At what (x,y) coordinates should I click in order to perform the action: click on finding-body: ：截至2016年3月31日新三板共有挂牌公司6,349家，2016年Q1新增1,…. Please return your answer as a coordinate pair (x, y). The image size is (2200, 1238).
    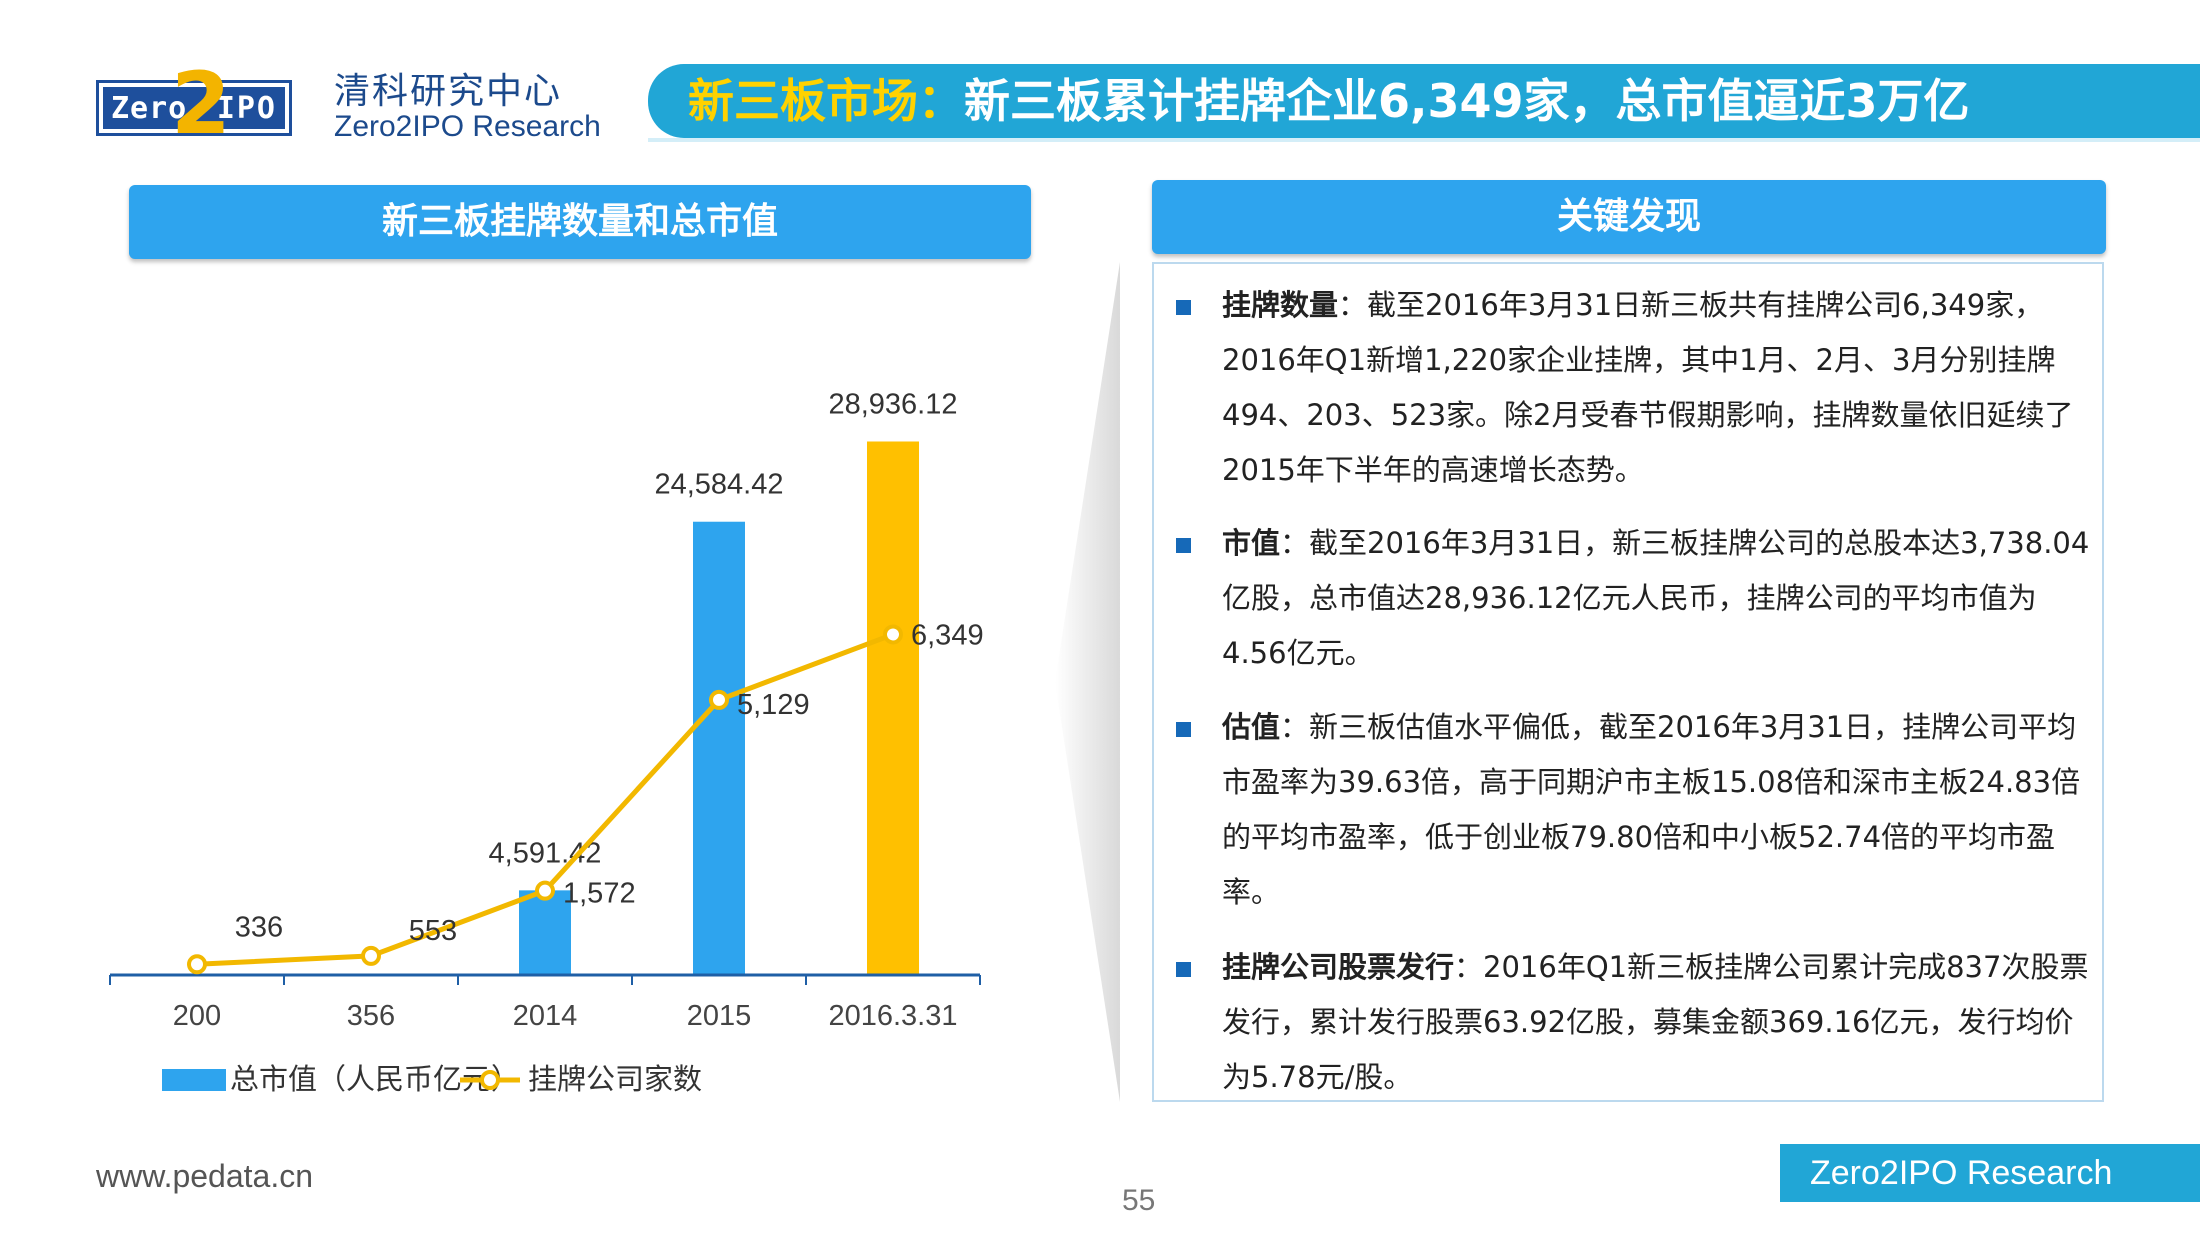
    Looking at the image, I should click on (1648, 387).